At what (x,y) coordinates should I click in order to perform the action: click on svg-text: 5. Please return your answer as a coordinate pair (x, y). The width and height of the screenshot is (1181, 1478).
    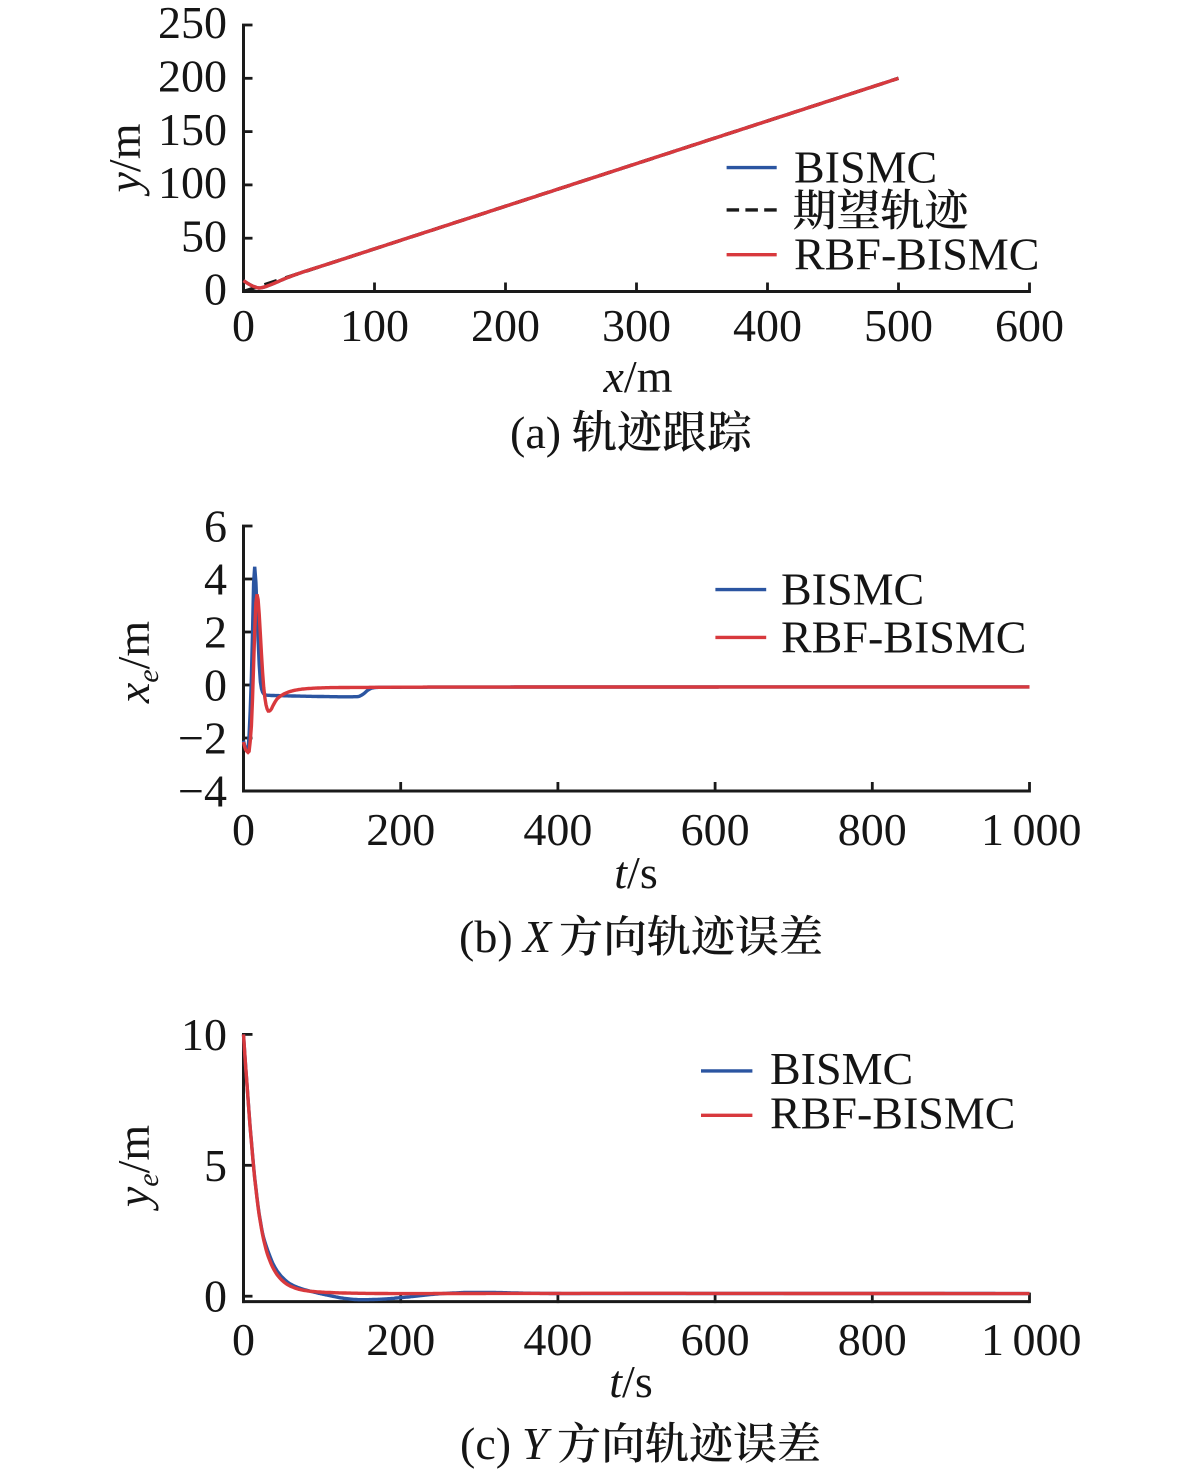
    Looking at the image, I should click on (215, 1165).